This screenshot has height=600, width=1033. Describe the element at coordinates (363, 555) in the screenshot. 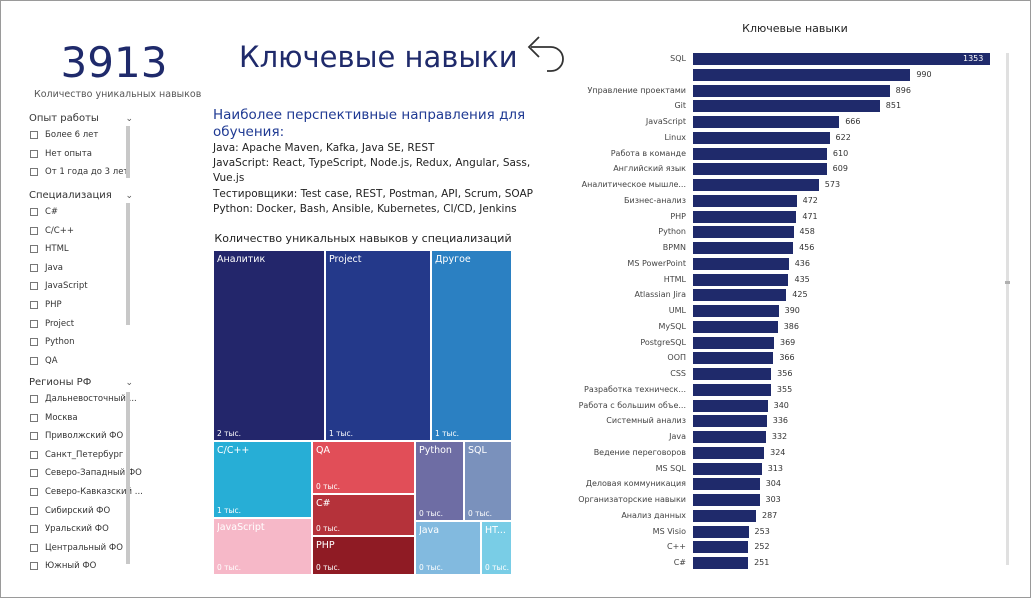

I see `treemap-tile: PHP 0 тыс.` at that location.